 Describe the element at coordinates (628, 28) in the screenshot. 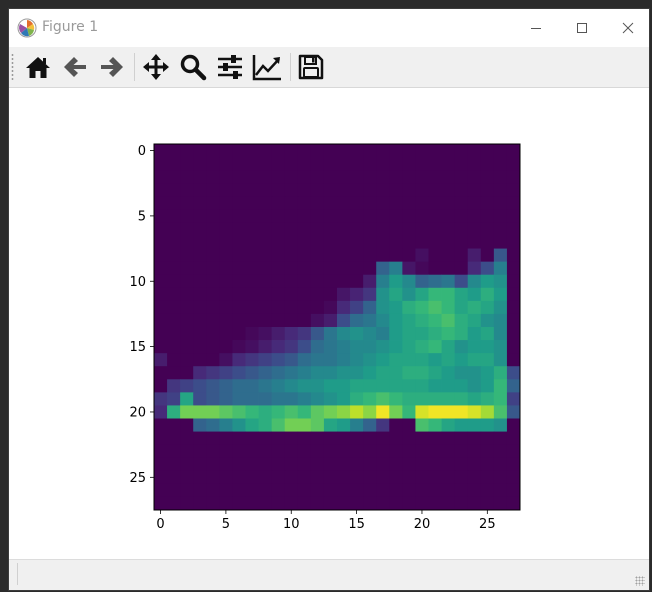

I see `close-button` at that location.